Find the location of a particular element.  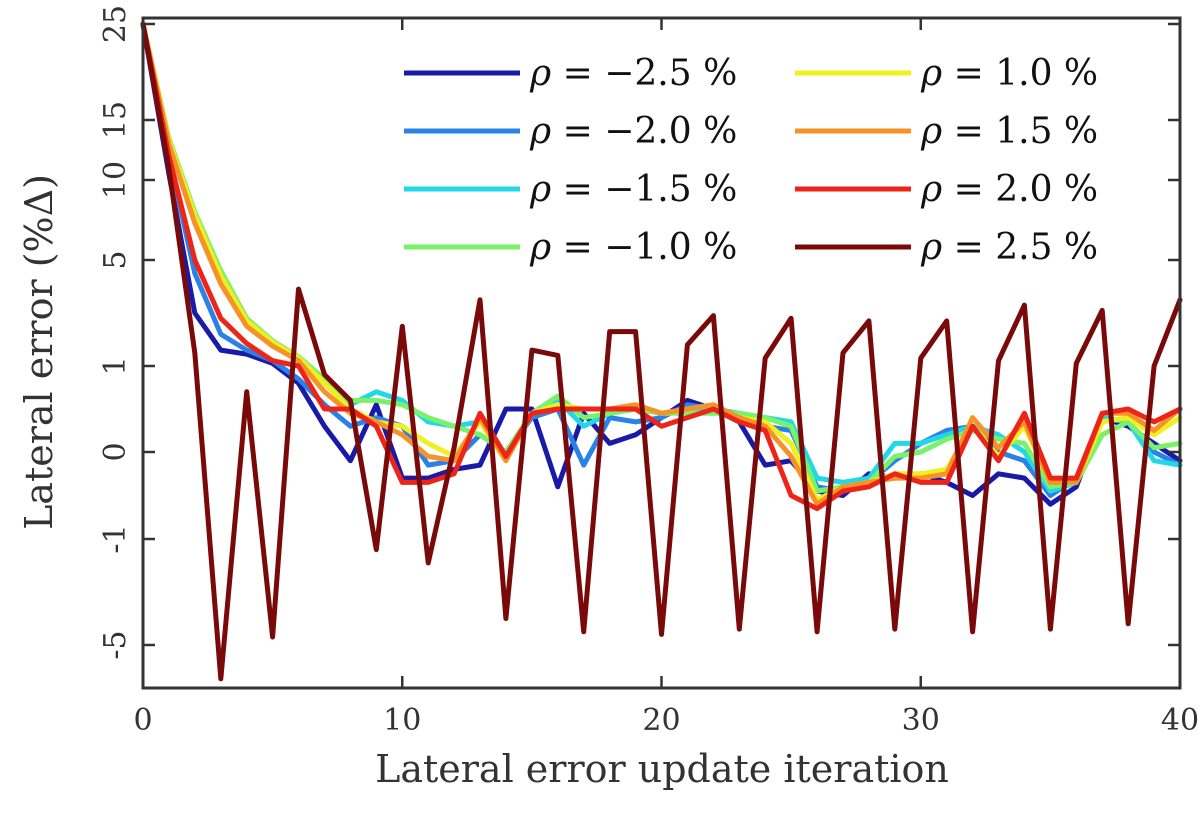

x-tick-label: 0 is located at coordinates (142, 720).